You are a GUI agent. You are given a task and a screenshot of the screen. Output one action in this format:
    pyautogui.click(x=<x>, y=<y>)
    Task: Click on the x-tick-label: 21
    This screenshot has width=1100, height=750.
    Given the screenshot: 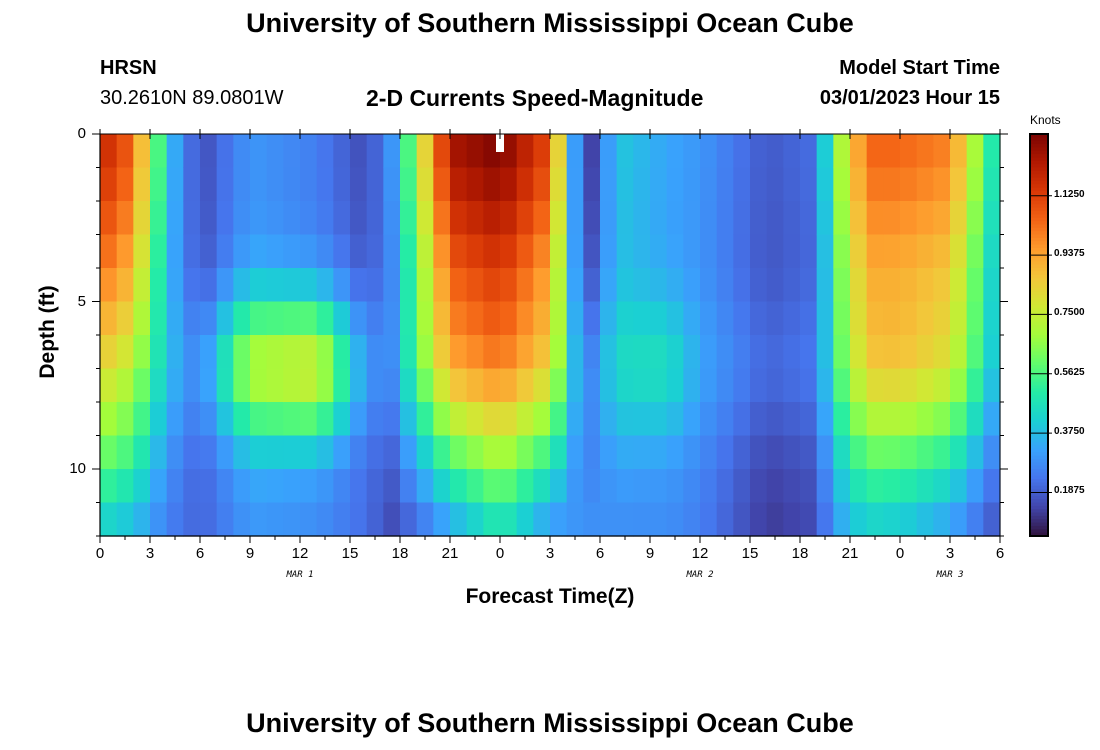 What is the action you would take?
    pyautogui.click(x=450, y=553)
    